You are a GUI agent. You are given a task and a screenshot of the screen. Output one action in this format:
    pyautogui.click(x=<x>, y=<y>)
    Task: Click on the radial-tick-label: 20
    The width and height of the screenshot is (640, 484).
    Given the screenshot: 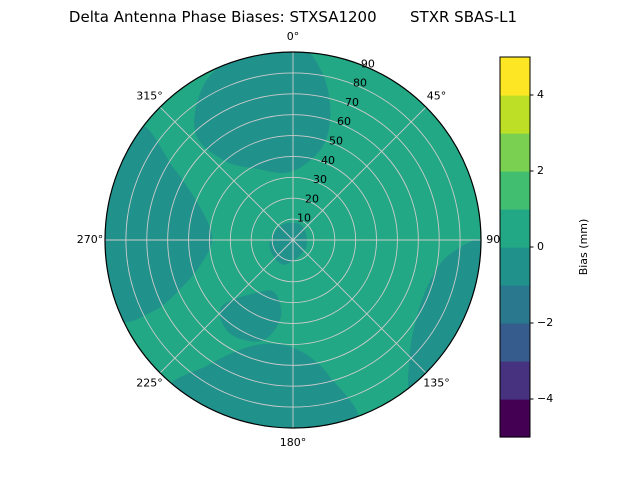 What is the action you would take?
    pyautogui.click(x=312, y=198)
    